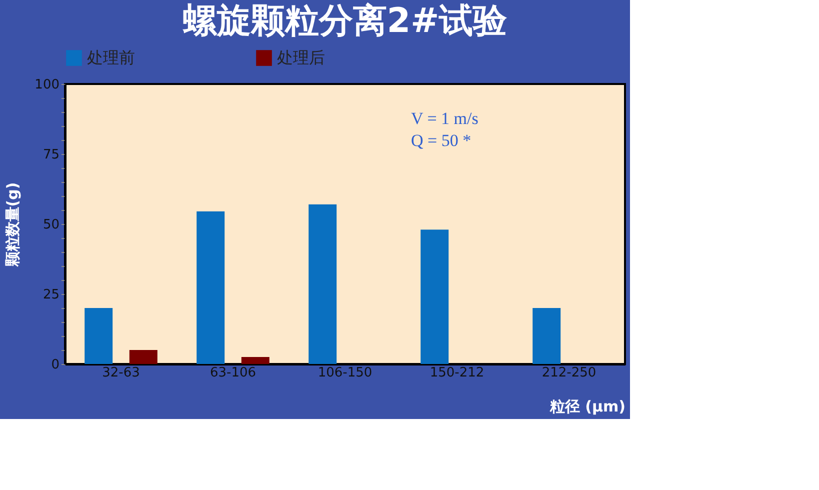 The image size is (819, 490). I want to click on x-axis-title: 粒径 (μm), so click(587, 407).